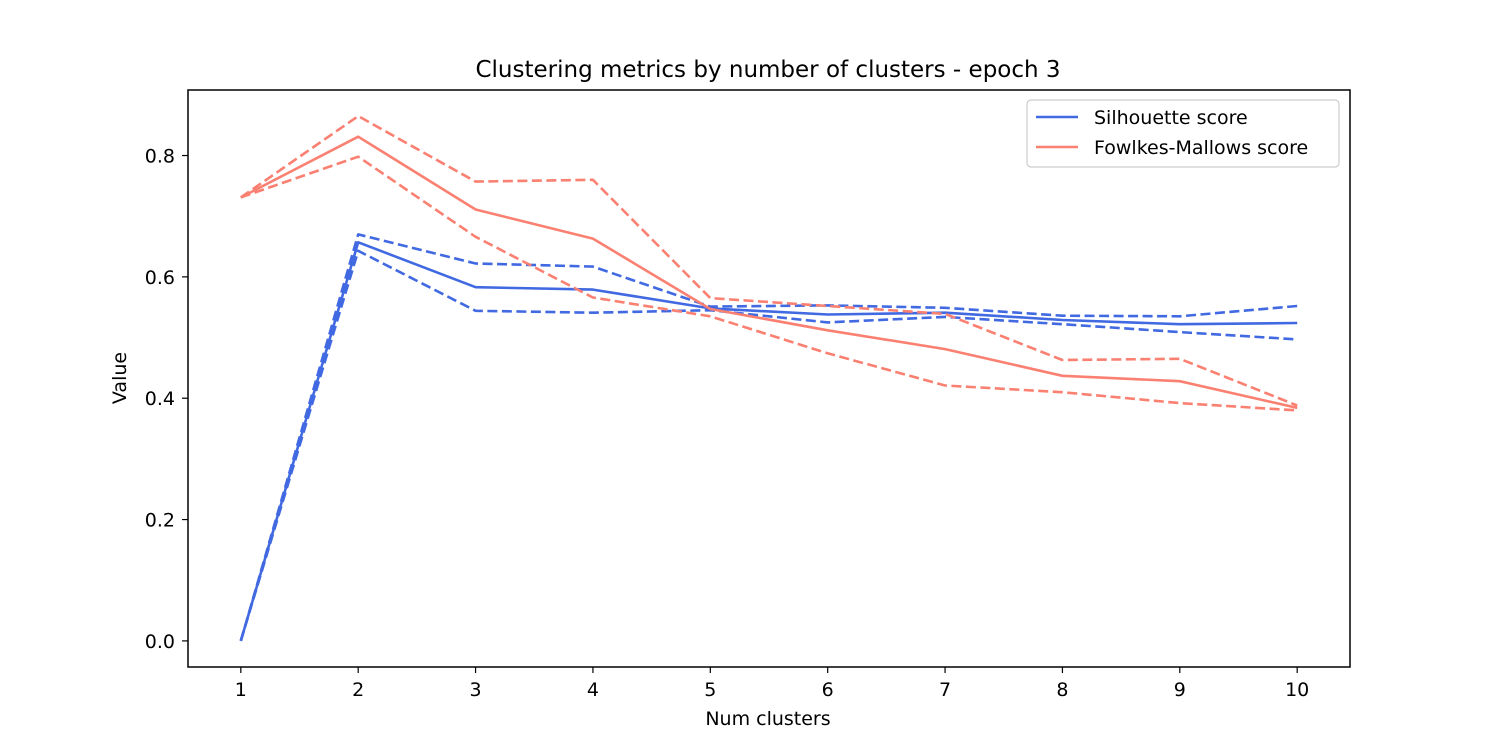 Image resolution: width=1500 pixels, height=750 pixels. What do you see at coordinates (241, 690) in the screenshot?
I see `x-tick-label: 1` at bounding box center [241, 690].